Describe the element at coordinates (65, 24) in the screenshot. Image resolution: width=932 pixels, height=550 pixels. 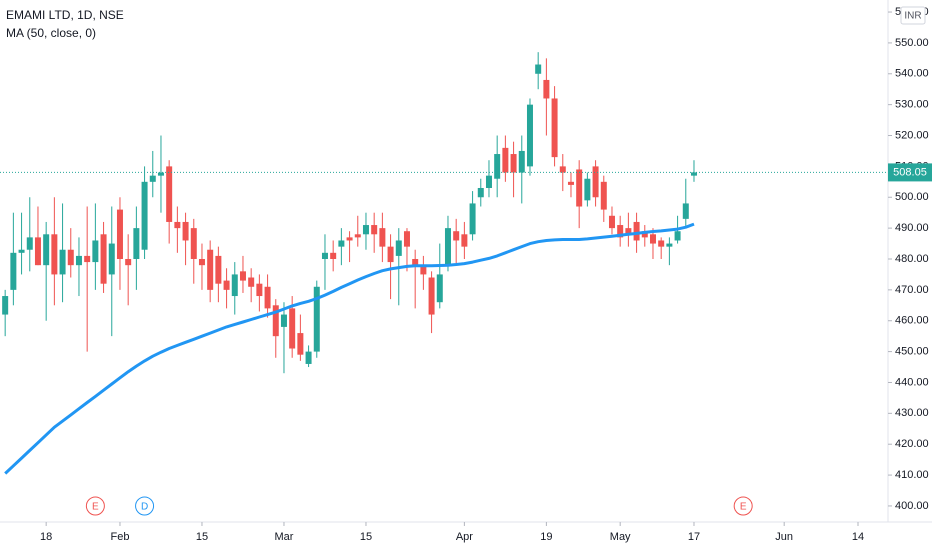
I see `overlay: EMAMI LTD, 1D, NSE MA (50, close, 0)` at that location.